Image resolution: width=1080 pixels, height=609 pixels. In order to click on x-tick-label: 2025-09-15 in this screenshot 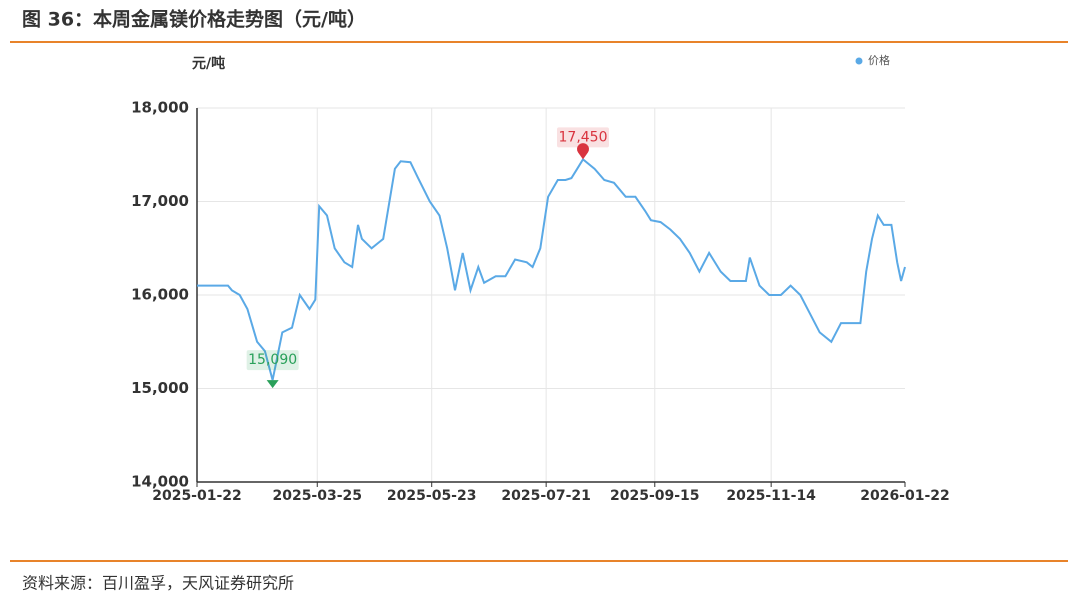, I will do `click(655, 496)`.